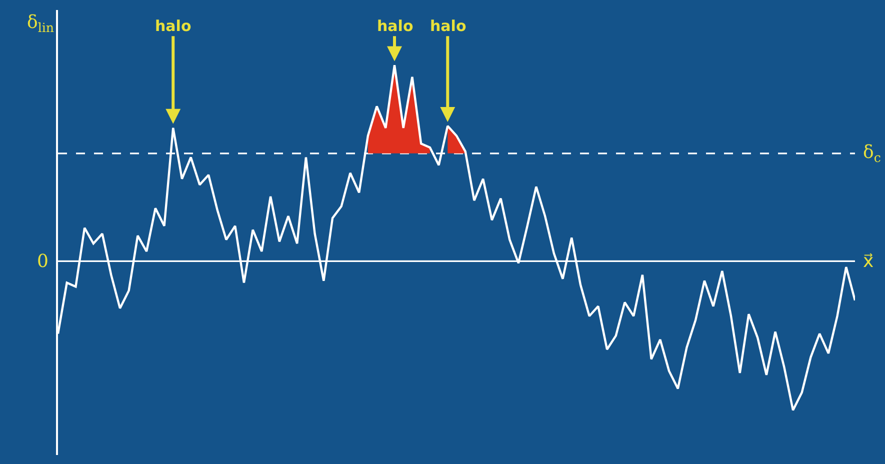  What do you see at coordinates (40, 23) in the screenshot?
I see `y-axis-title: δ$_{lin}$` at bounding box center [40, 23].